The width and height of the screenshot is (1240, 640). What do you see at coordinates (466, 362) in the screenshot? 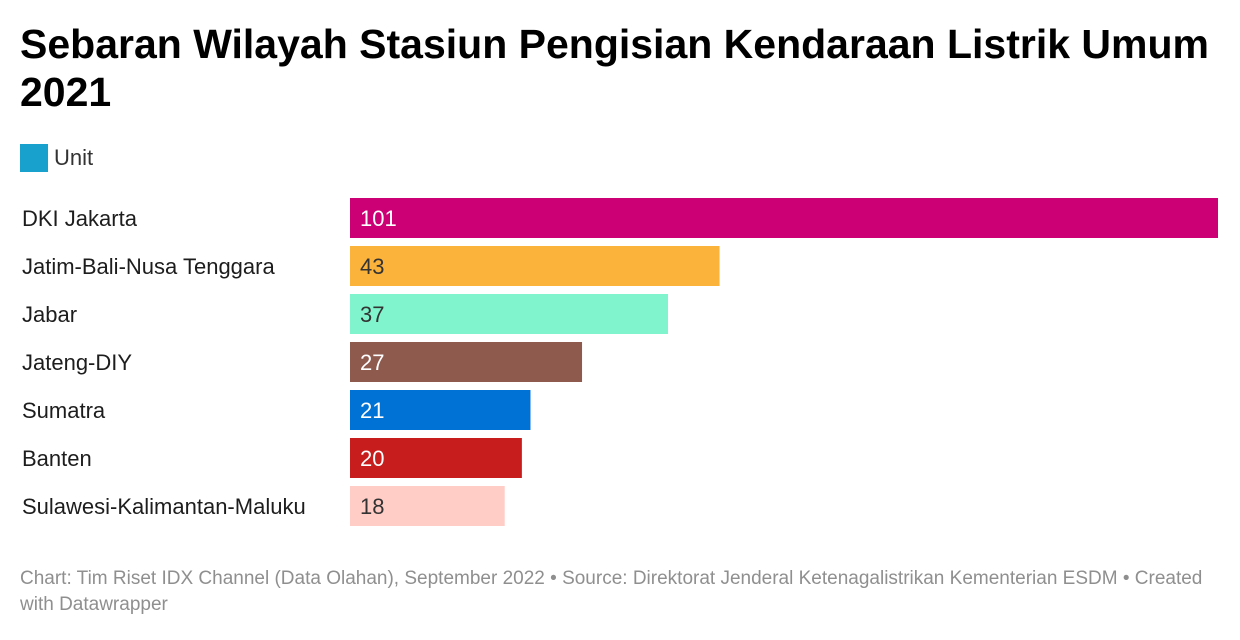
I see `bar-jateng-diy` at bounding box center [466, 362].